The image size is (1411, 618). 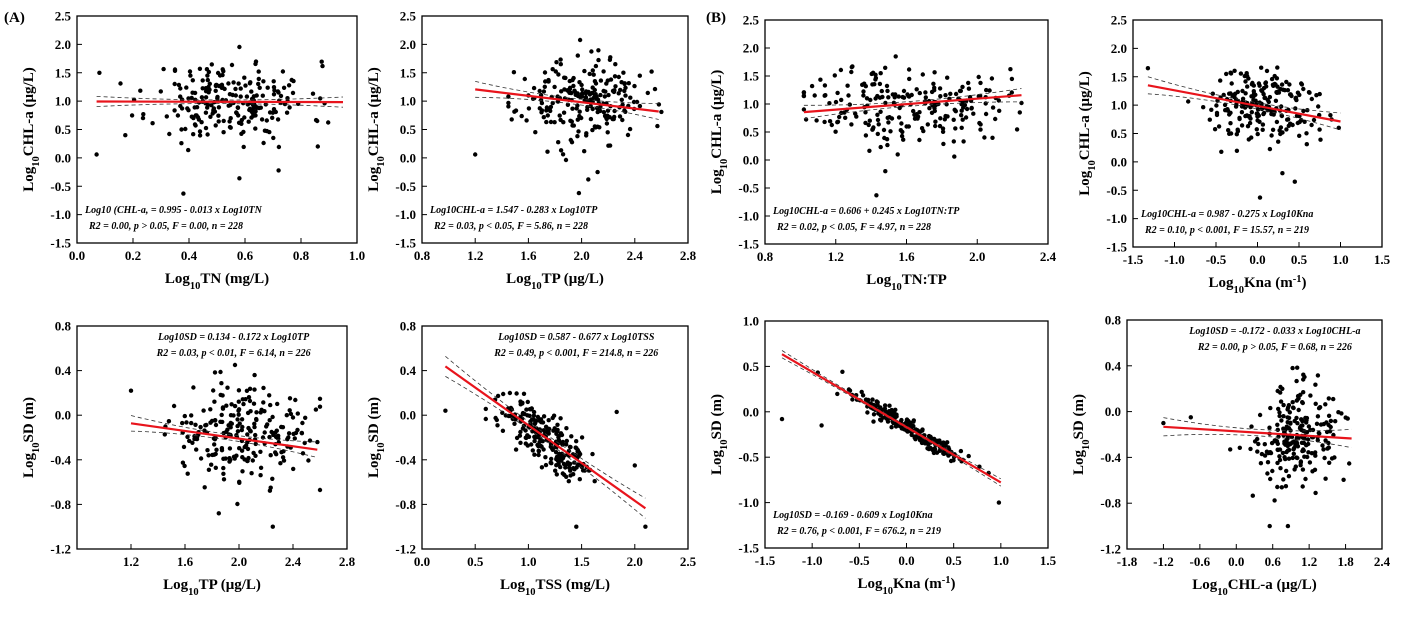 I want to click on y-tick-label: -1.5, so click(x=405, y=243).